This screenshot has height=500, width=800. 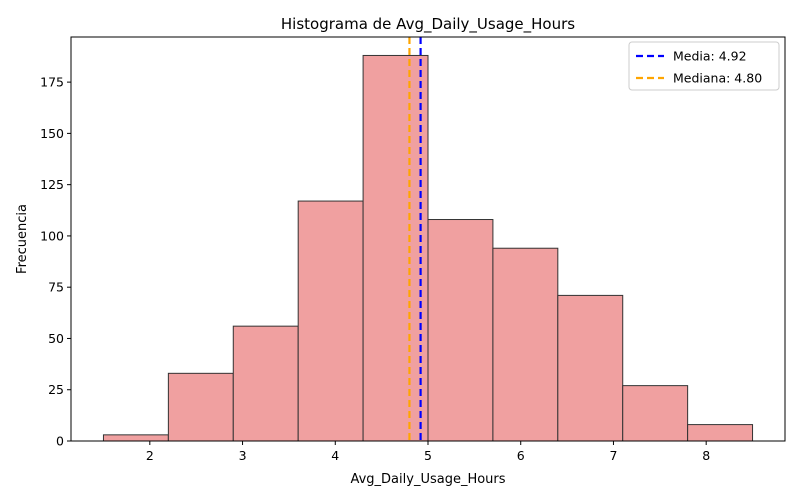 What do you see at coordinates (52, 133) in the screenshot?
I see `y-tick-label: 150` at bounding box center [52, 133].